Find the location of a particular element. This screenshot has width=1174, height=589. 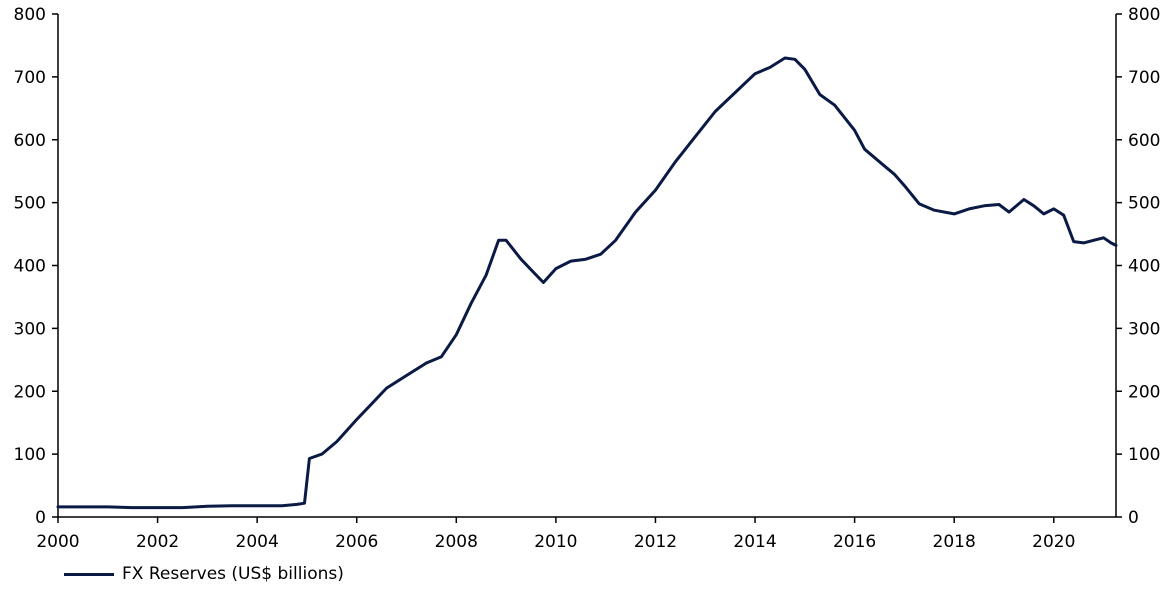

y-tick-label-right: 0 is located at coordinates (1133, 518).